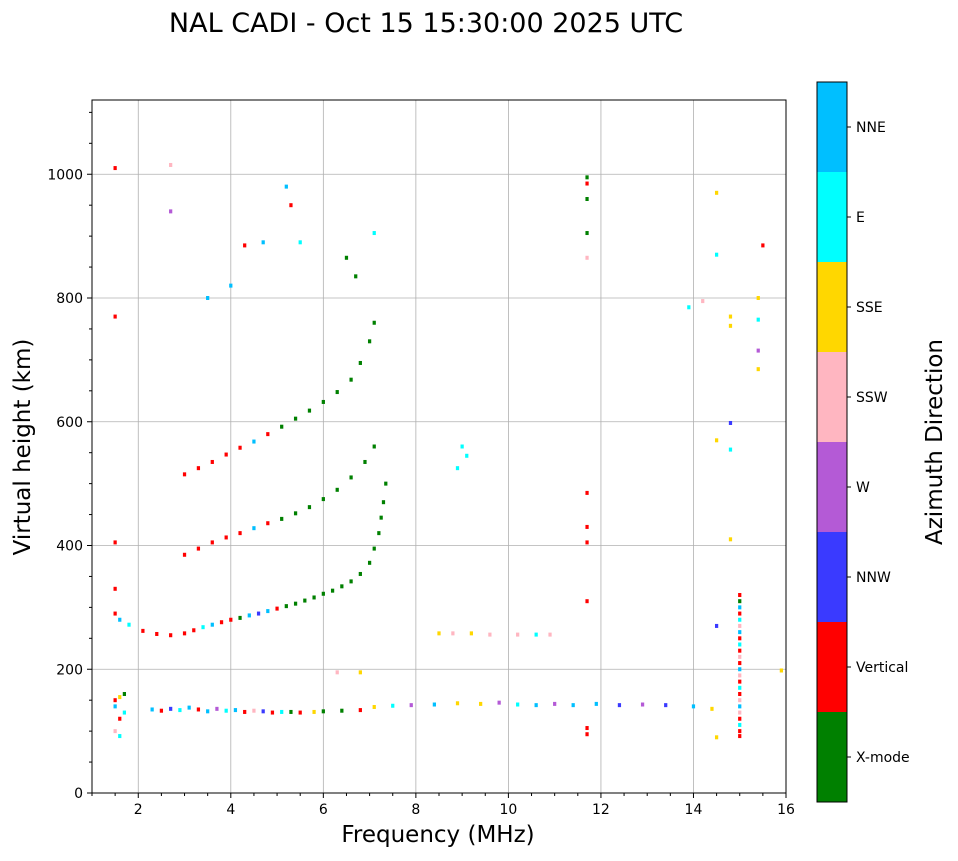 This screenshot has height=861, width=958. What do you see at coordinates (873, 578) in the screenshot?
I see `colorbar-tick-label: NNW` at bounding box center [873, 578].